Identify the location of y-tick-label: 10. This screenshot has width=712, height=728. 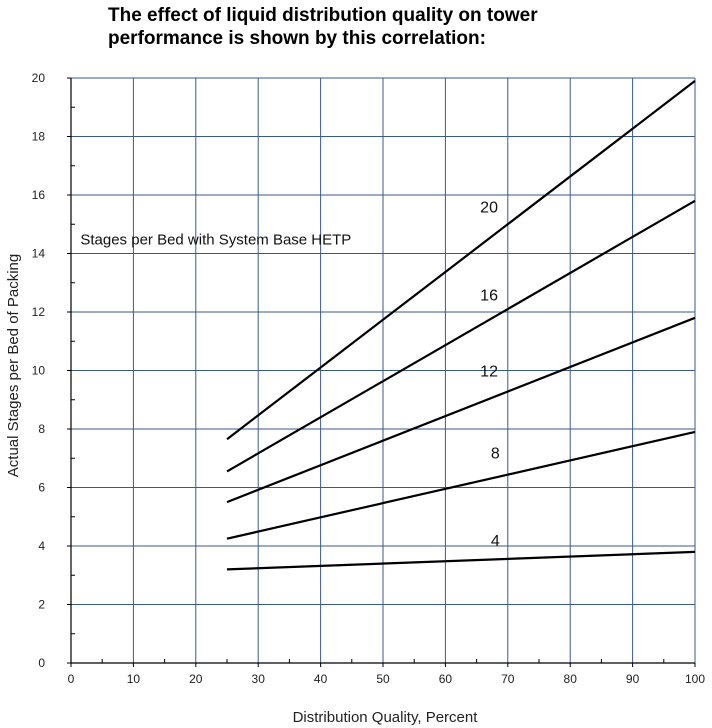
(39, 371).